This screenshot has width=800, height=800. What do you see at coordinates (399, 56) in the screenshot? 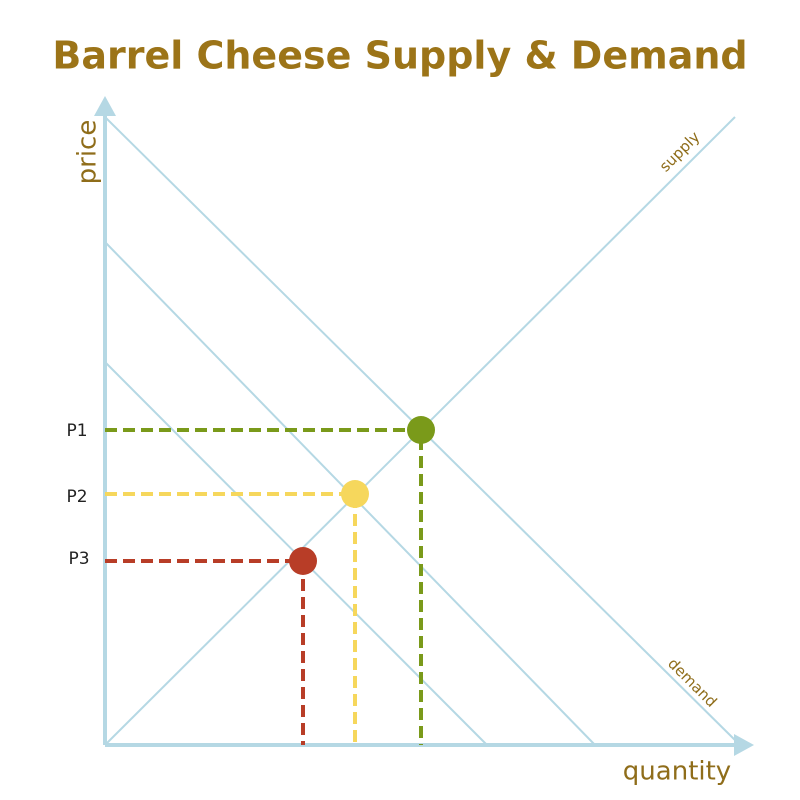
I see `title: Barrel Cheese Supply & Demand` at bounding box center [399, 56].